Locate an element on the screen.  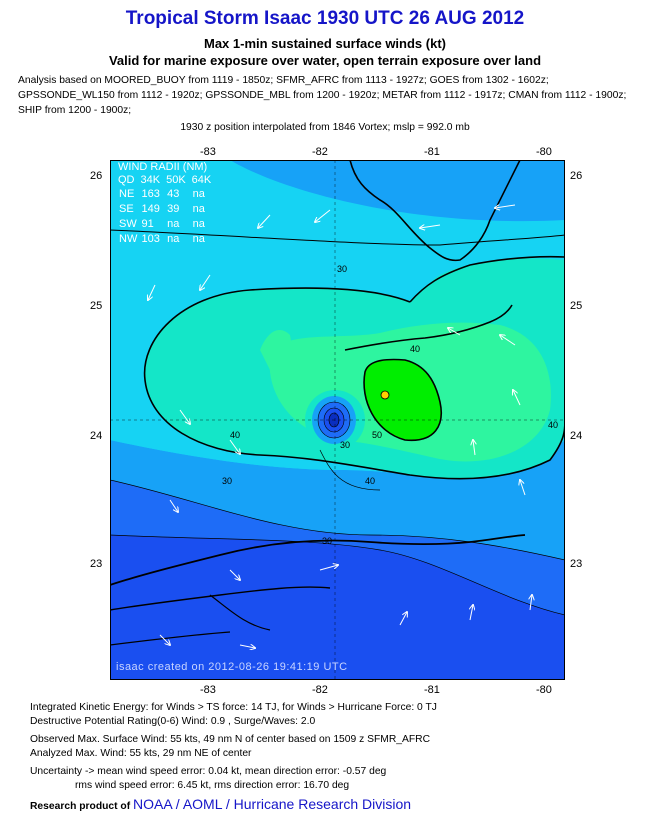
wind-radii-row: NW 103 na na is located at coordinates (164, 239).